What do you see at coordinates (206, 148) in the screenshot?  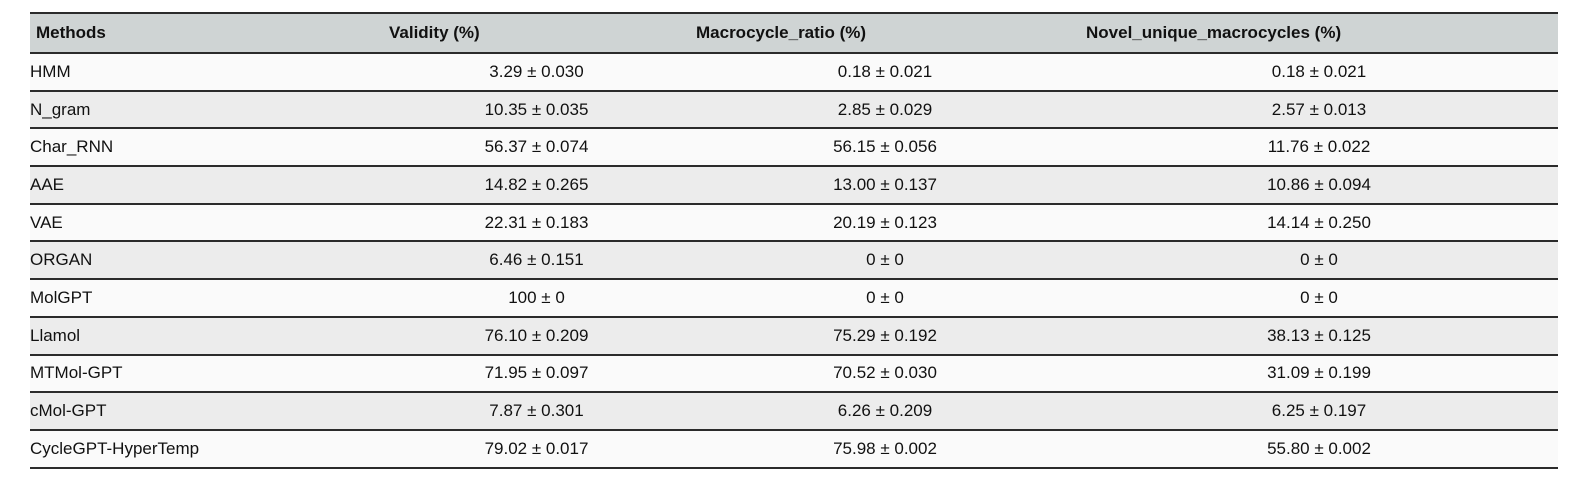 I see `method-cell: Char_RNN` at bounding box center [206, 148].